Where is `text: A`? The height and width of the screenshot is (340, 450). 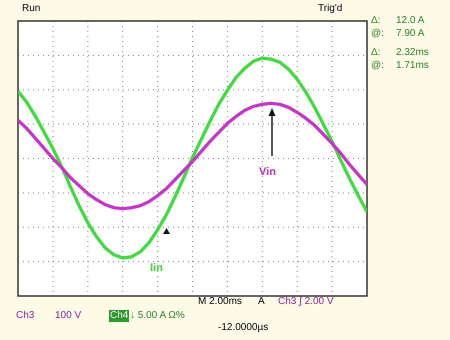 text: A is located at coordinates (261, 302).